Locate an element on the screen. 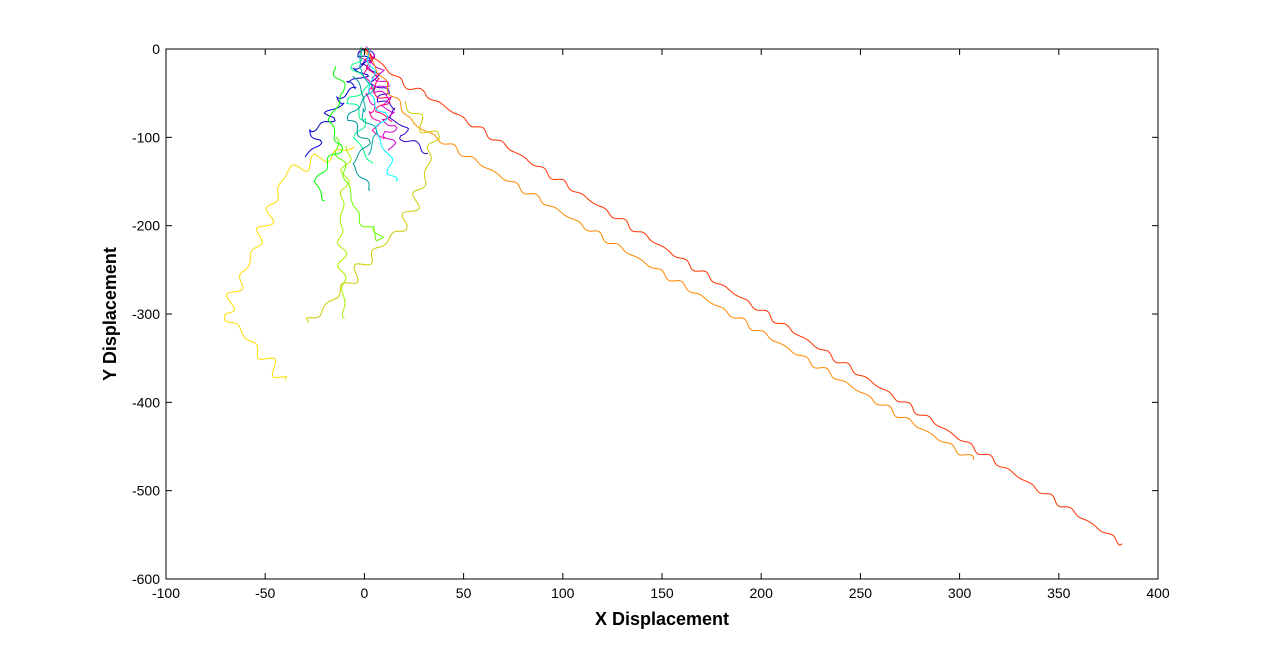  y-tick-label: -500 is located at coordinates (146, 491).